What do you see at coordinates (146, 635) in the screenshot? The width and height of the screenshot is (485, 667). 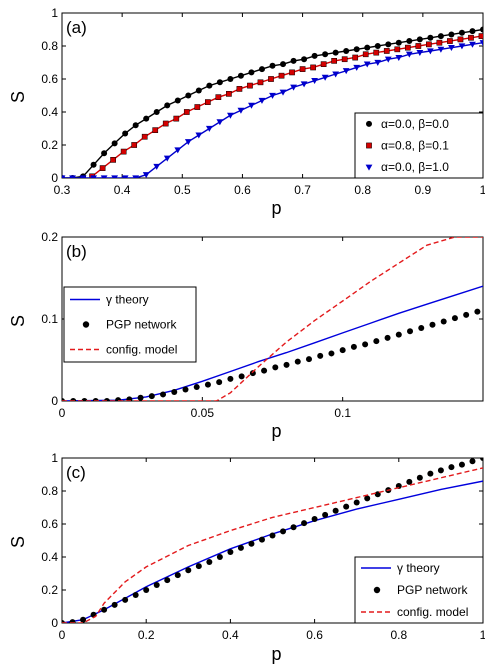 I see `x-tick-label: 0.2` at bounding box center [146, 635].